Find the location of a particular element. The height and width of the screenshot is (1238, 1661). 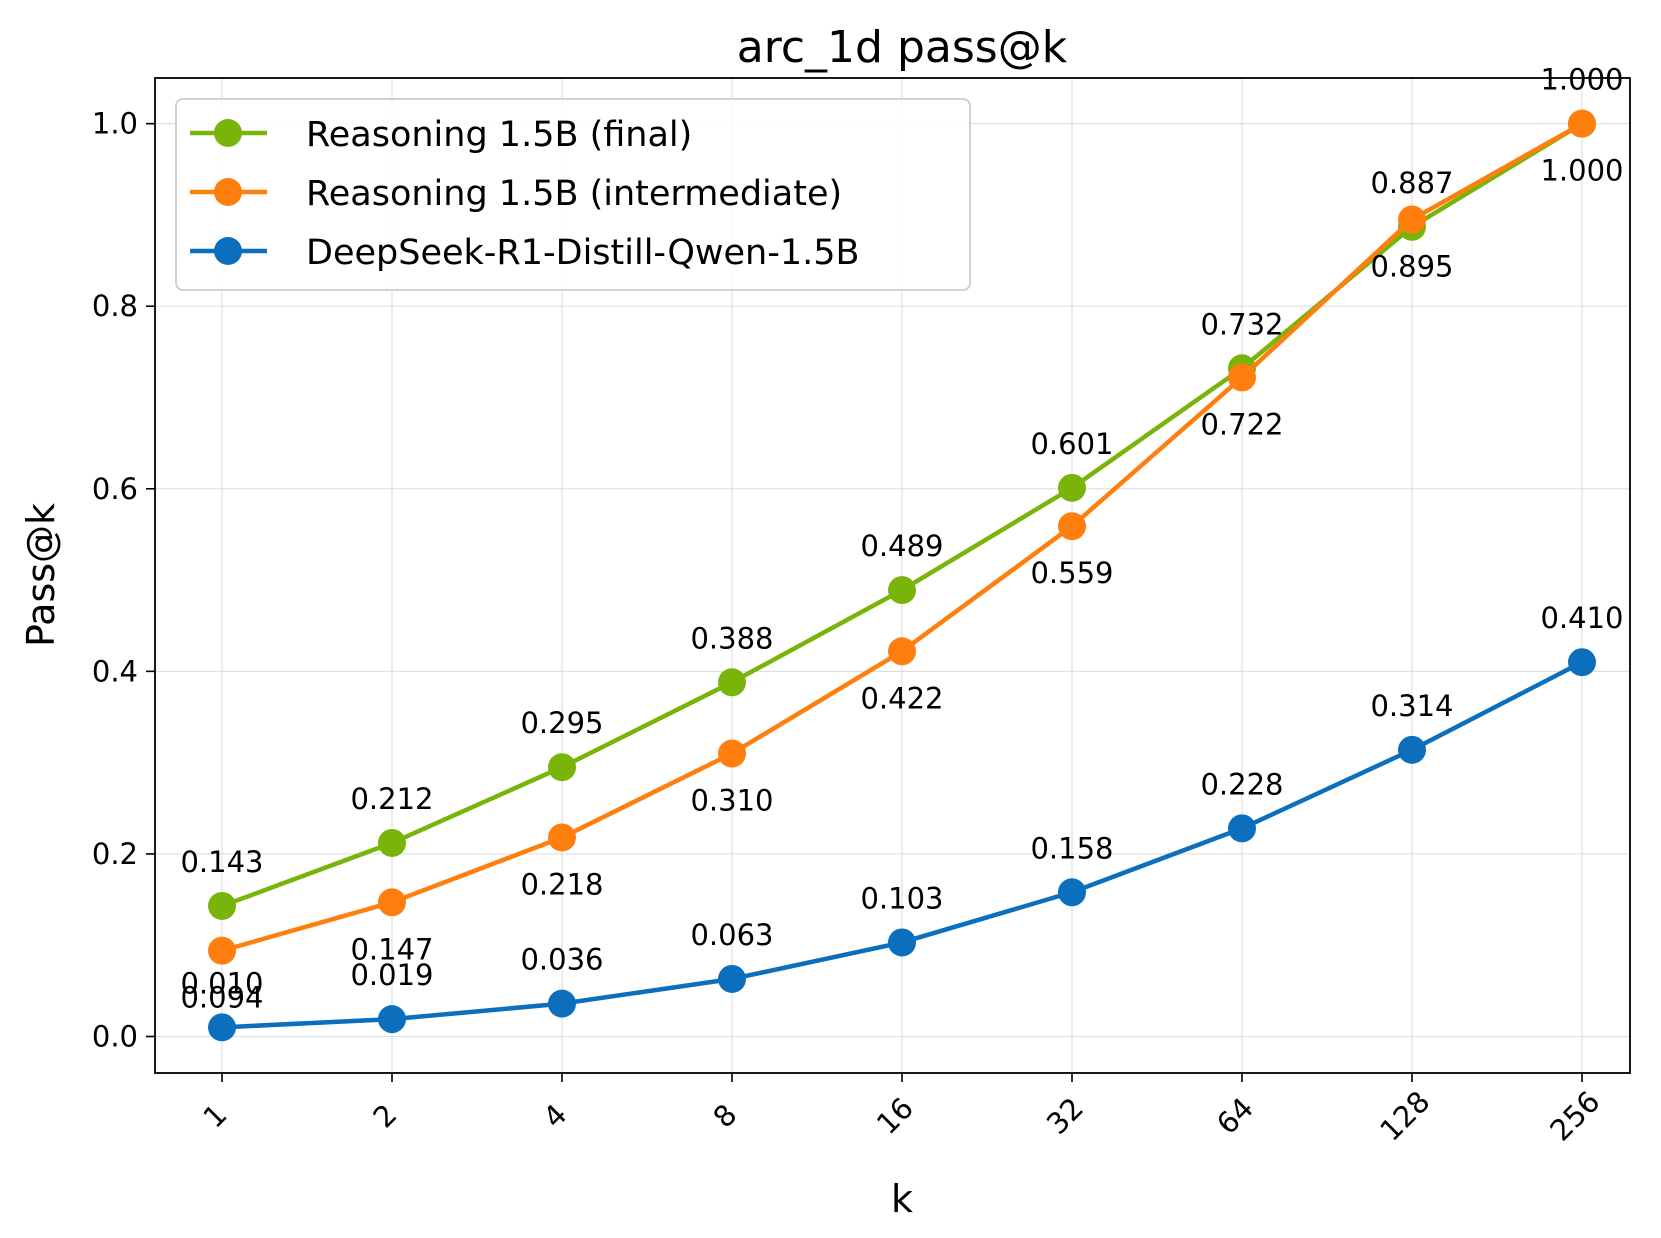

y-tick-label: 0.0 is located at coordinates (115, 1036).